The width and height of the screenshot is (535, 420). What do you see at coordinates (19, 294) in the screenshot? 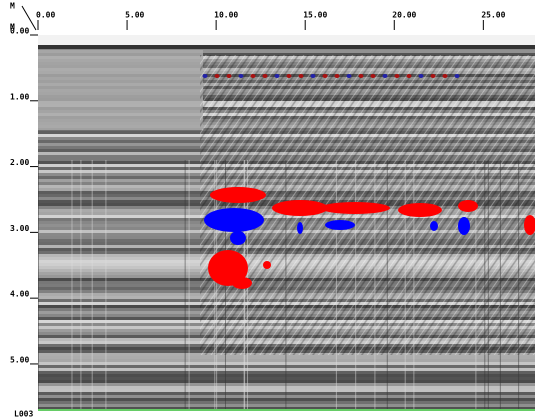
I see `y-tick-label: 4.00` at bounding box center [19, 294].